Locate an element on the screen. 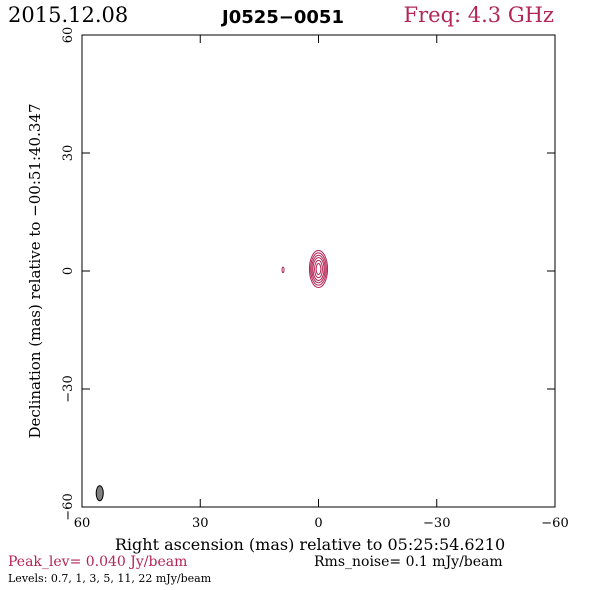 Image resolution: width=590 pixels, height=590 pixels. x-tick-label: −30 is located at coordinates (436, 523).